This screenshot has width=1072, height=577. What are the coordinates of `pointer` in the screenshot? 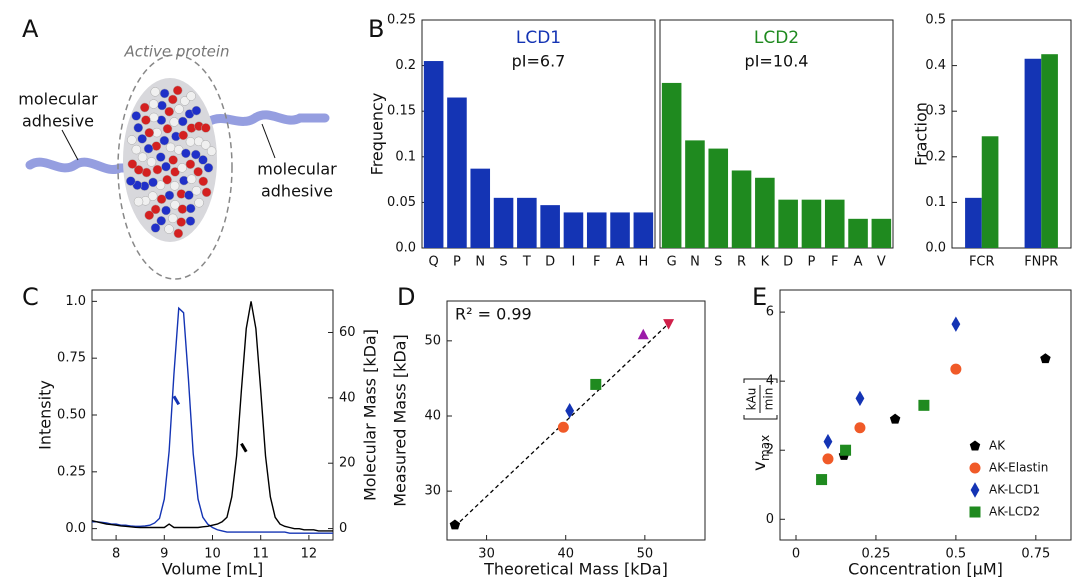 It's located at (268, 141).